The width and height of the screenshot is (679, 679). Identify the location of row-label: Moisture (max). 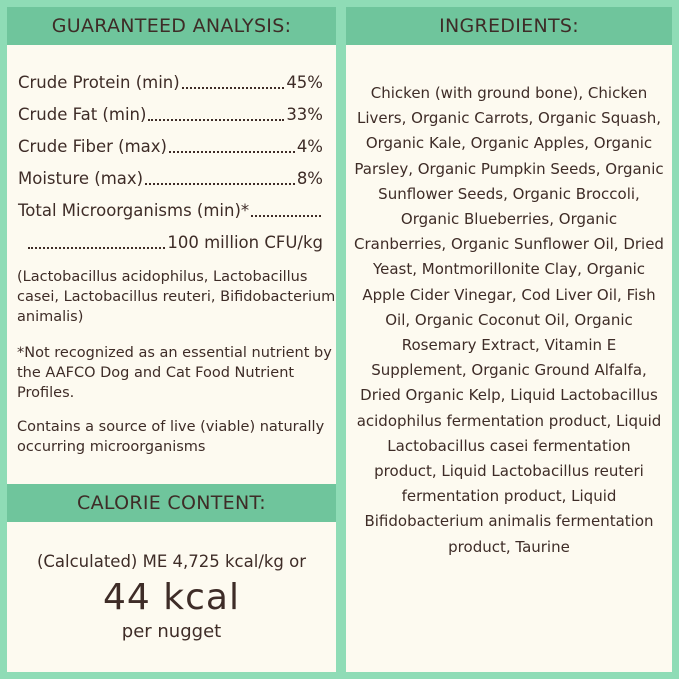
(81, 178).